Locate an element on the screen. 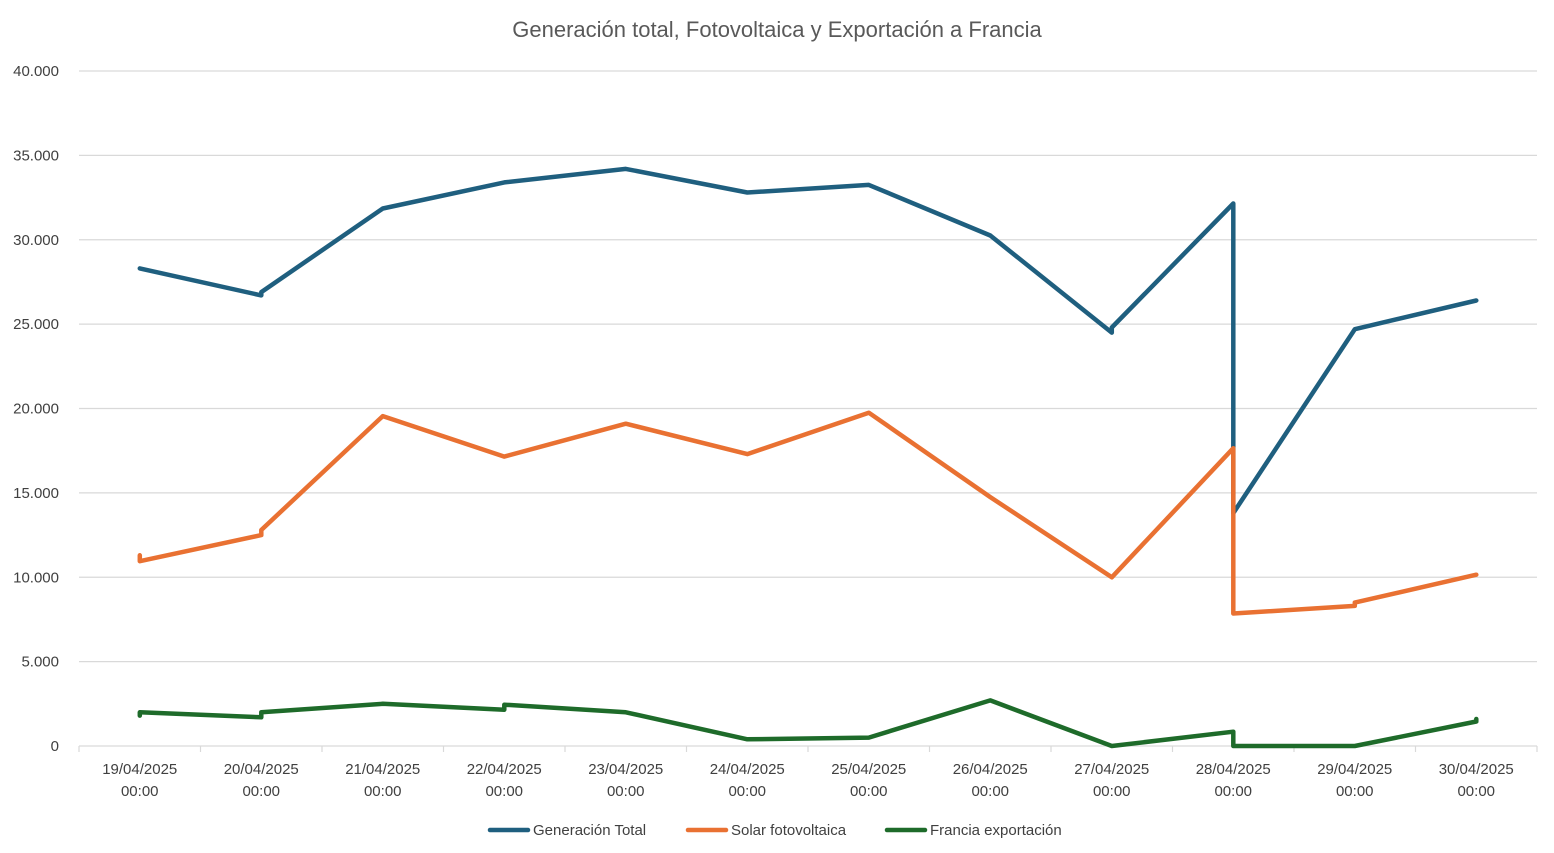 The height and width of the screenshot is (853, 1554). legend-label: Solar fotovoltaica is located at coordinates (789, 830).